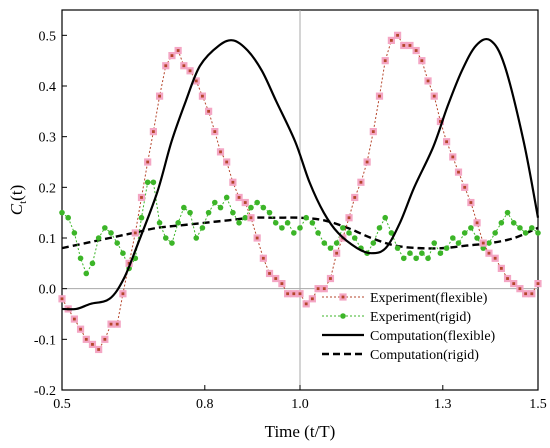 This screenshot has height=448, width=550. I want to click on y-tick-label: 0.3, so click(48, 138).